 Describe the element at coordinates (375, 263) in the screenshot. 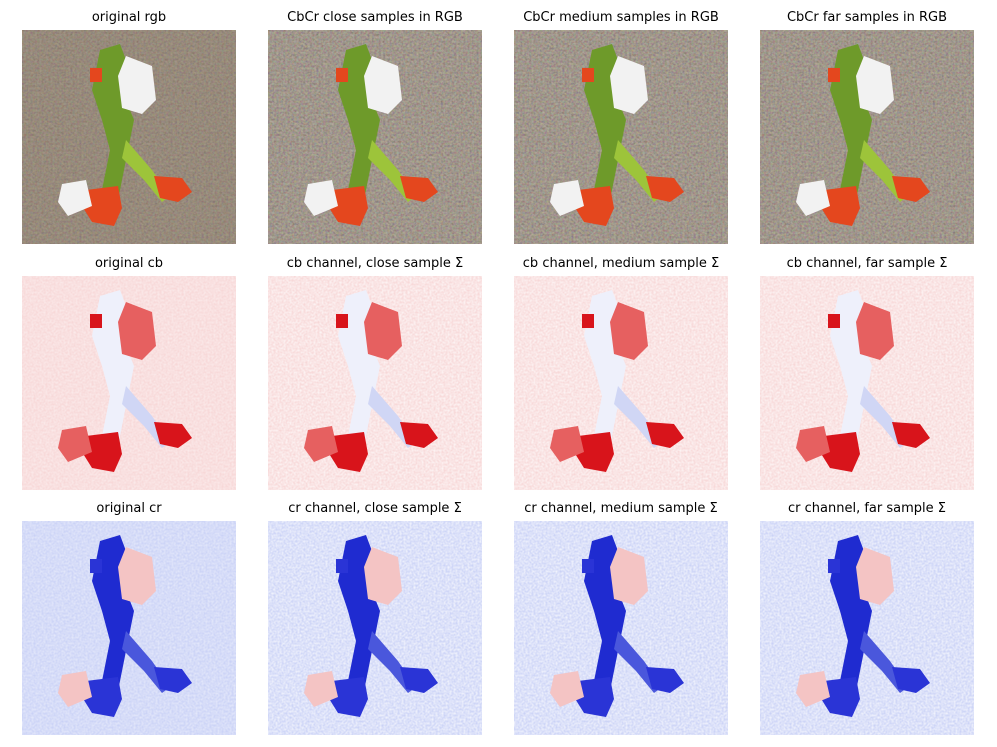

I see `panel-title: cb channel, close sample Σ` at that location.